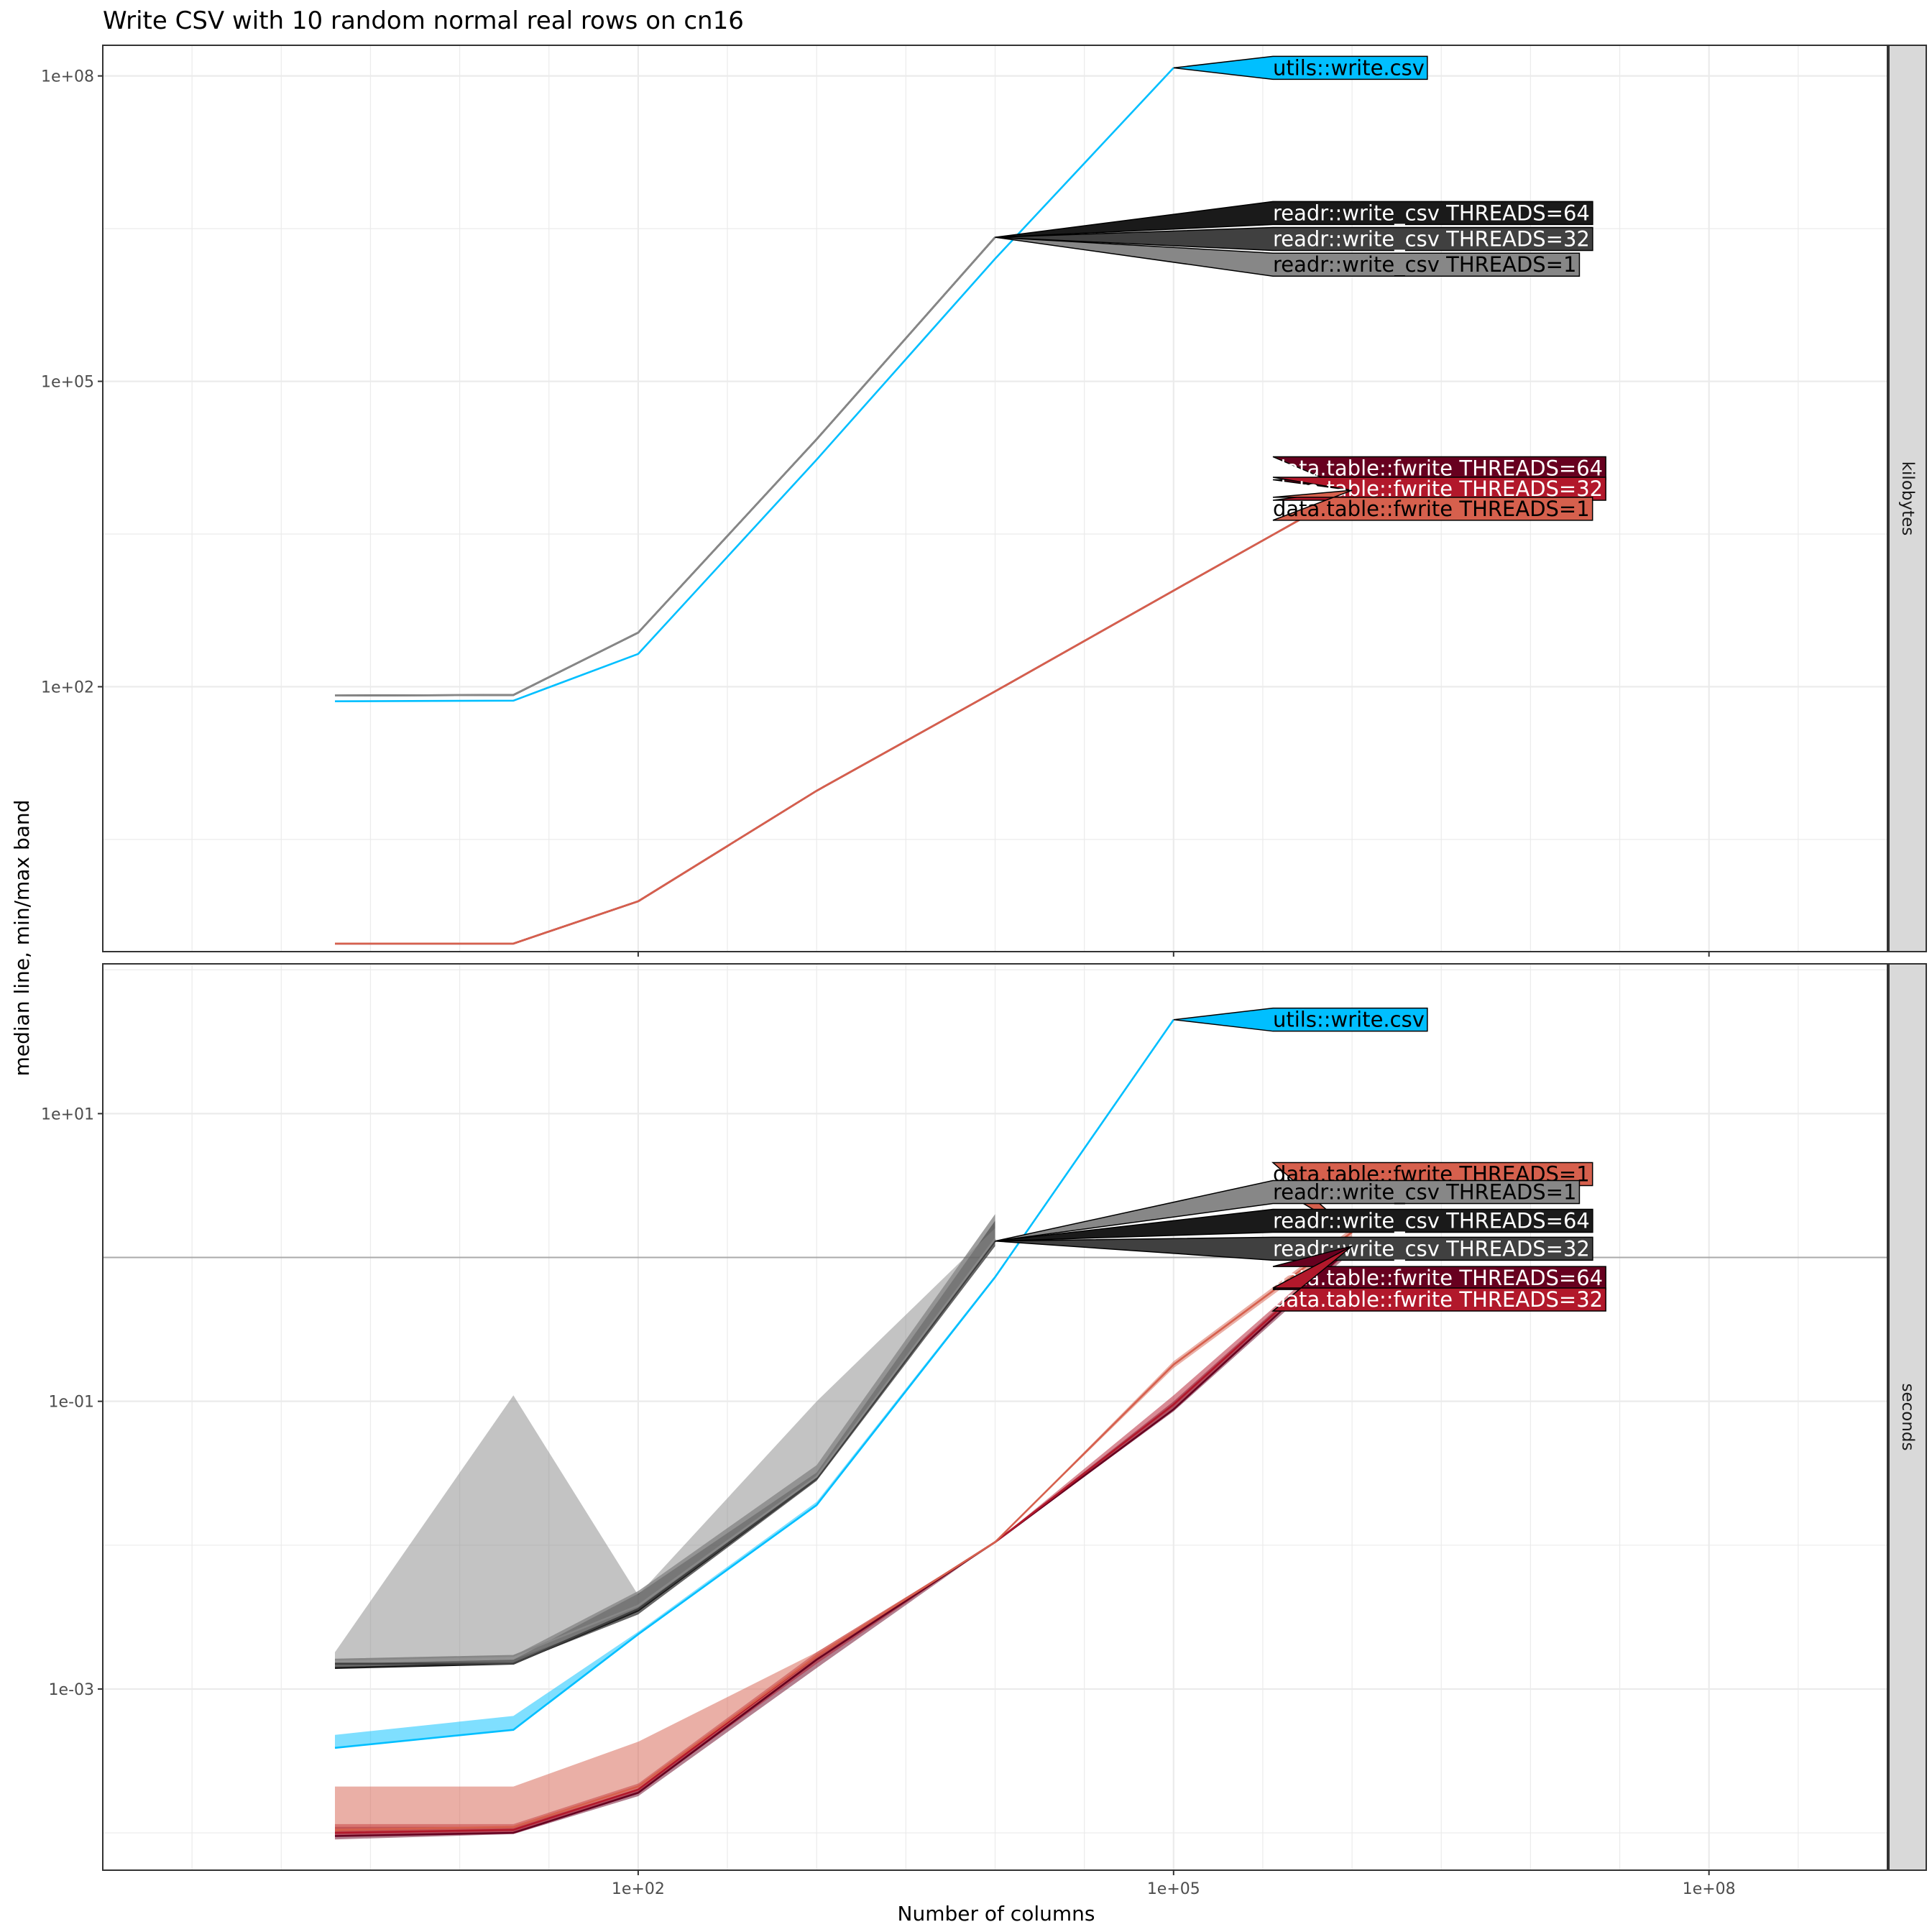 Image resolution: width=1932 pixels, height=1932 pixels. Describe the element at coordinates (1709, 1889) in the screenshot. I see `x-tick-label: 1e+08` at that location.